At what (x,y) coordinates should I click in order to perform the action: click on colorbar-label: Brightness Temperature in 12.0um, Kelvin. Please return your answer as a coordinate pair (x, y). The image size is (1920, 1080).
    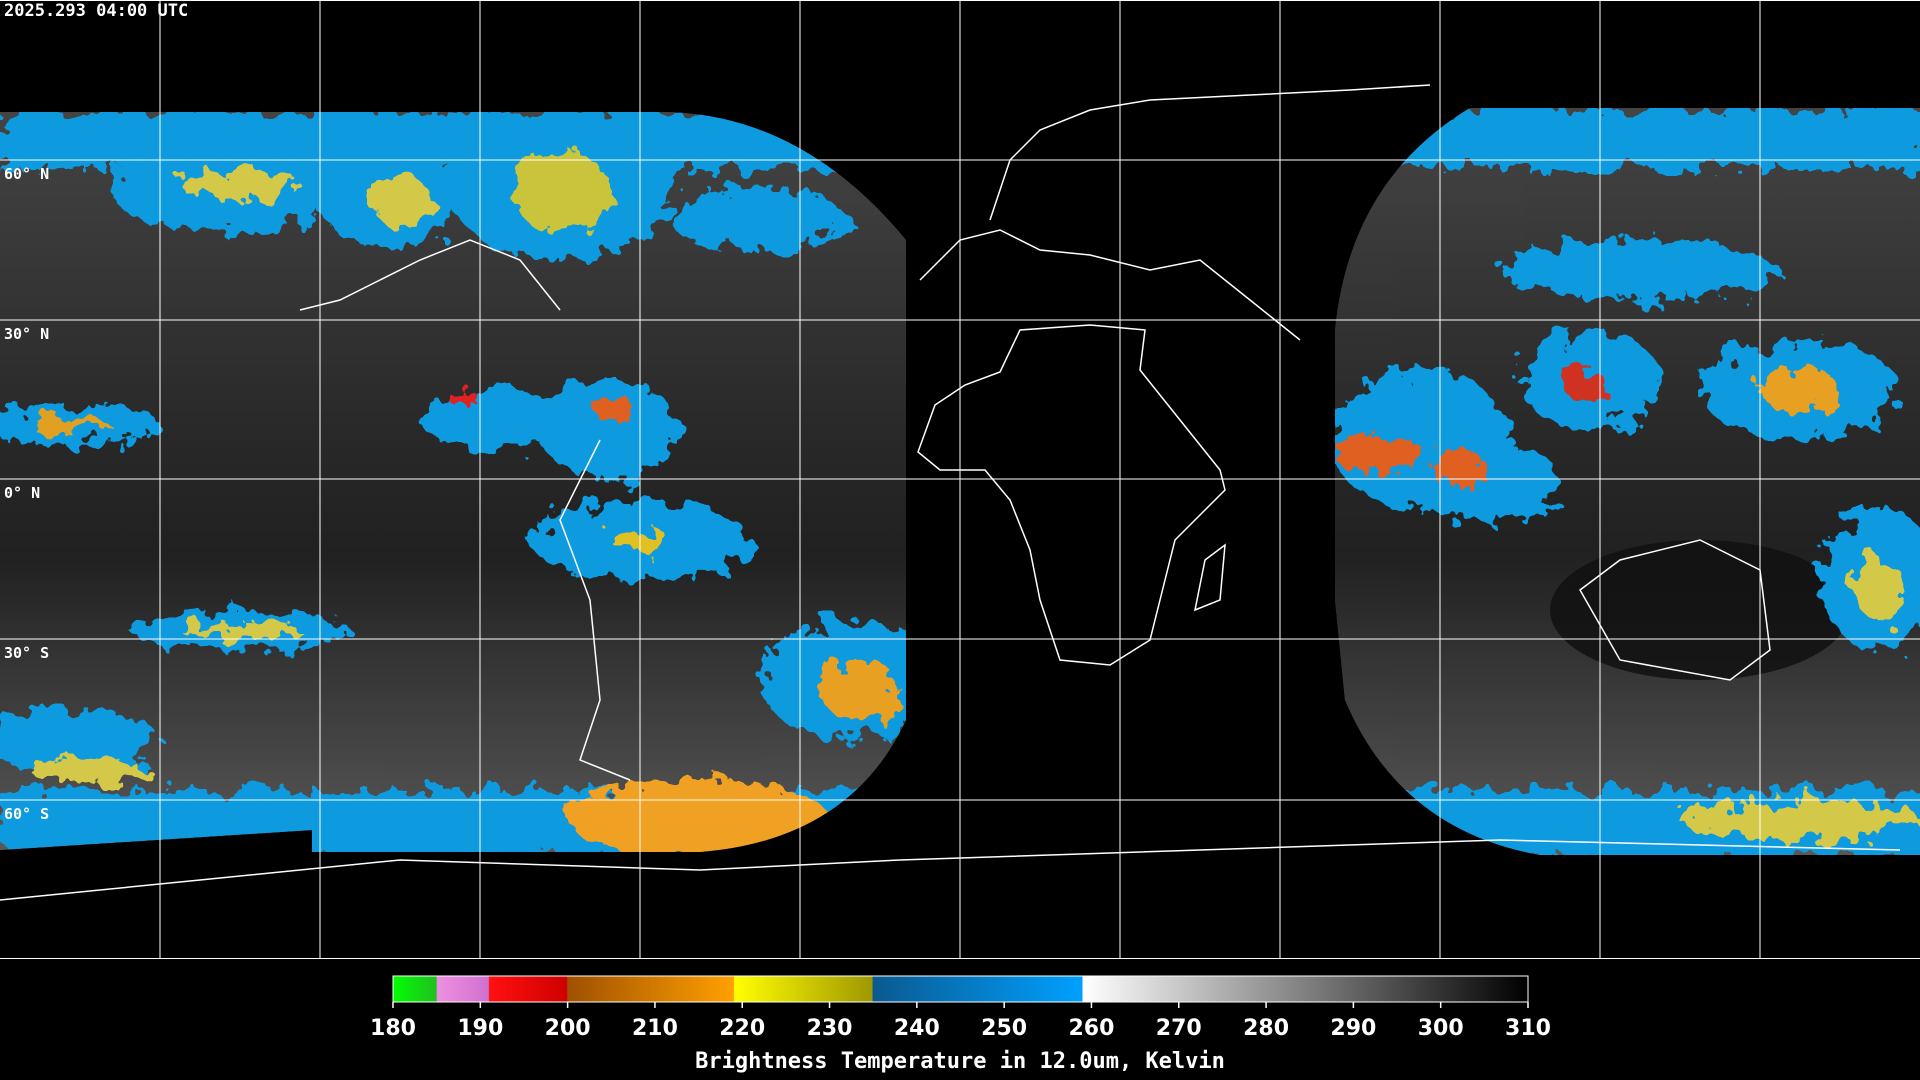
    Looking at the image, I should click on (960, 1061).